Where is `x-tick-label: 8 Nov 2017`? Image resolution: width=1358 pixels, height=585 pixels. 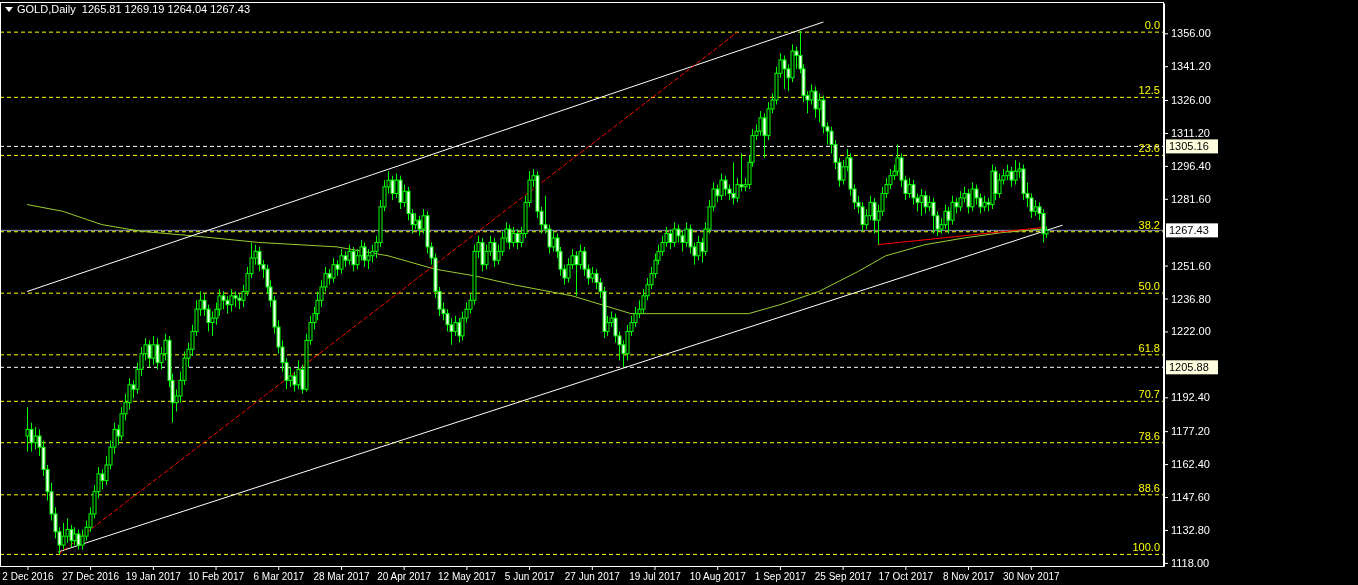 x-tick-label: 8 Nov 2017 is located at coordinates (968, 577).